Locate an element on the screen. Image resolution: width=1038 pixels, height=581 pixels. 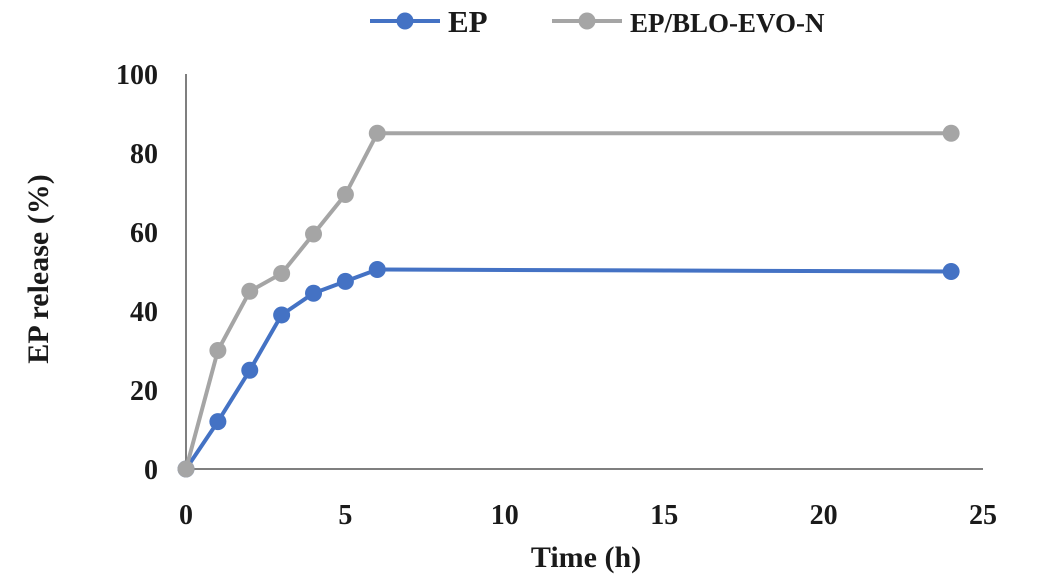
legend: EP EP/BLO-EVO-N is located at coordinates (597, 21).